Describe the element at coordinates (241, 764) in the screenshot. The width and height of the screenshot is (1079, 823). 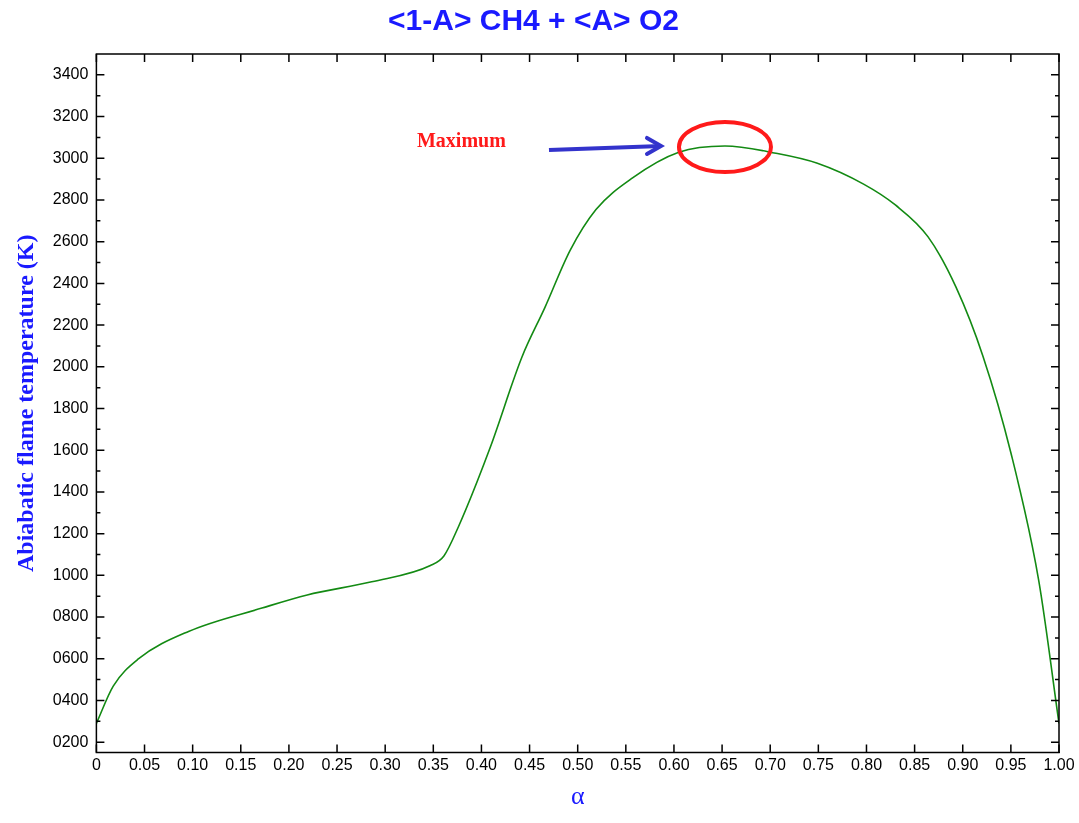
I see `x-tick-label: 0.15` at that location.